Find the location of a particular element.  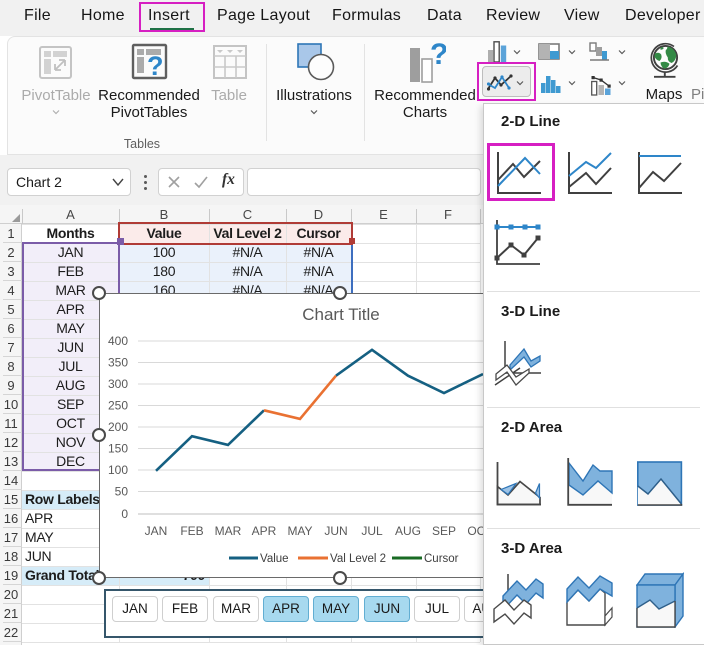

svg-text: 400 is located at coordinates (118, 341).